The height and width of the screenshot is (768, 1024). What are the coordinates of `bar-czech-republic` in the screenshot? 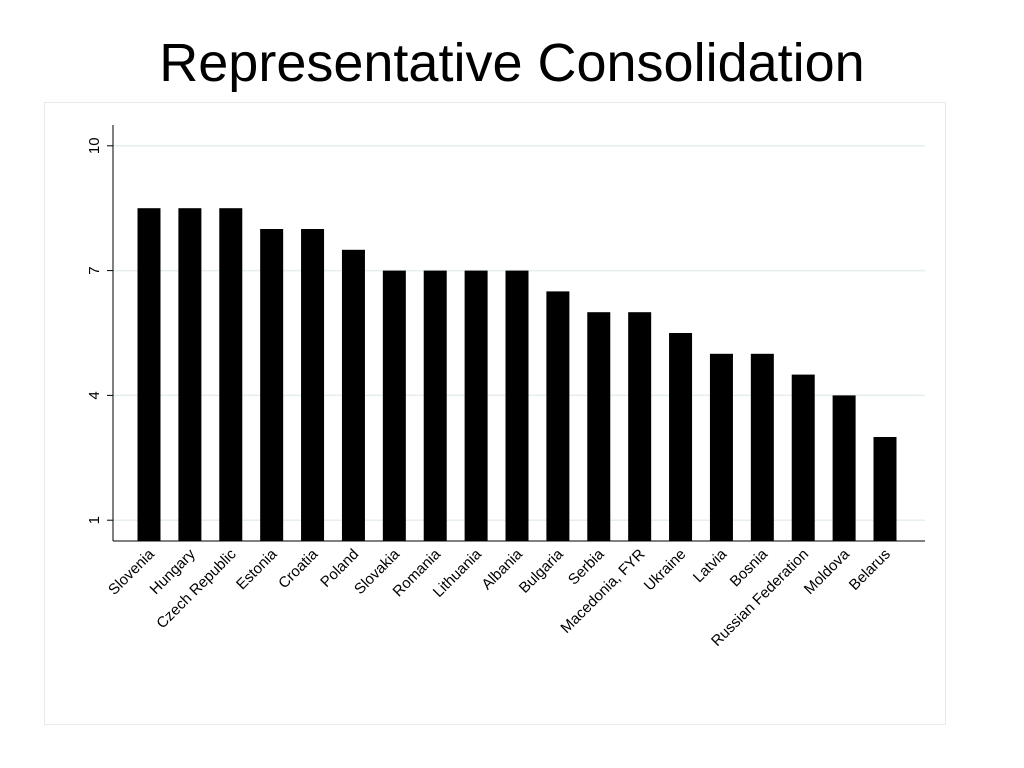 It's located at (231, 374).